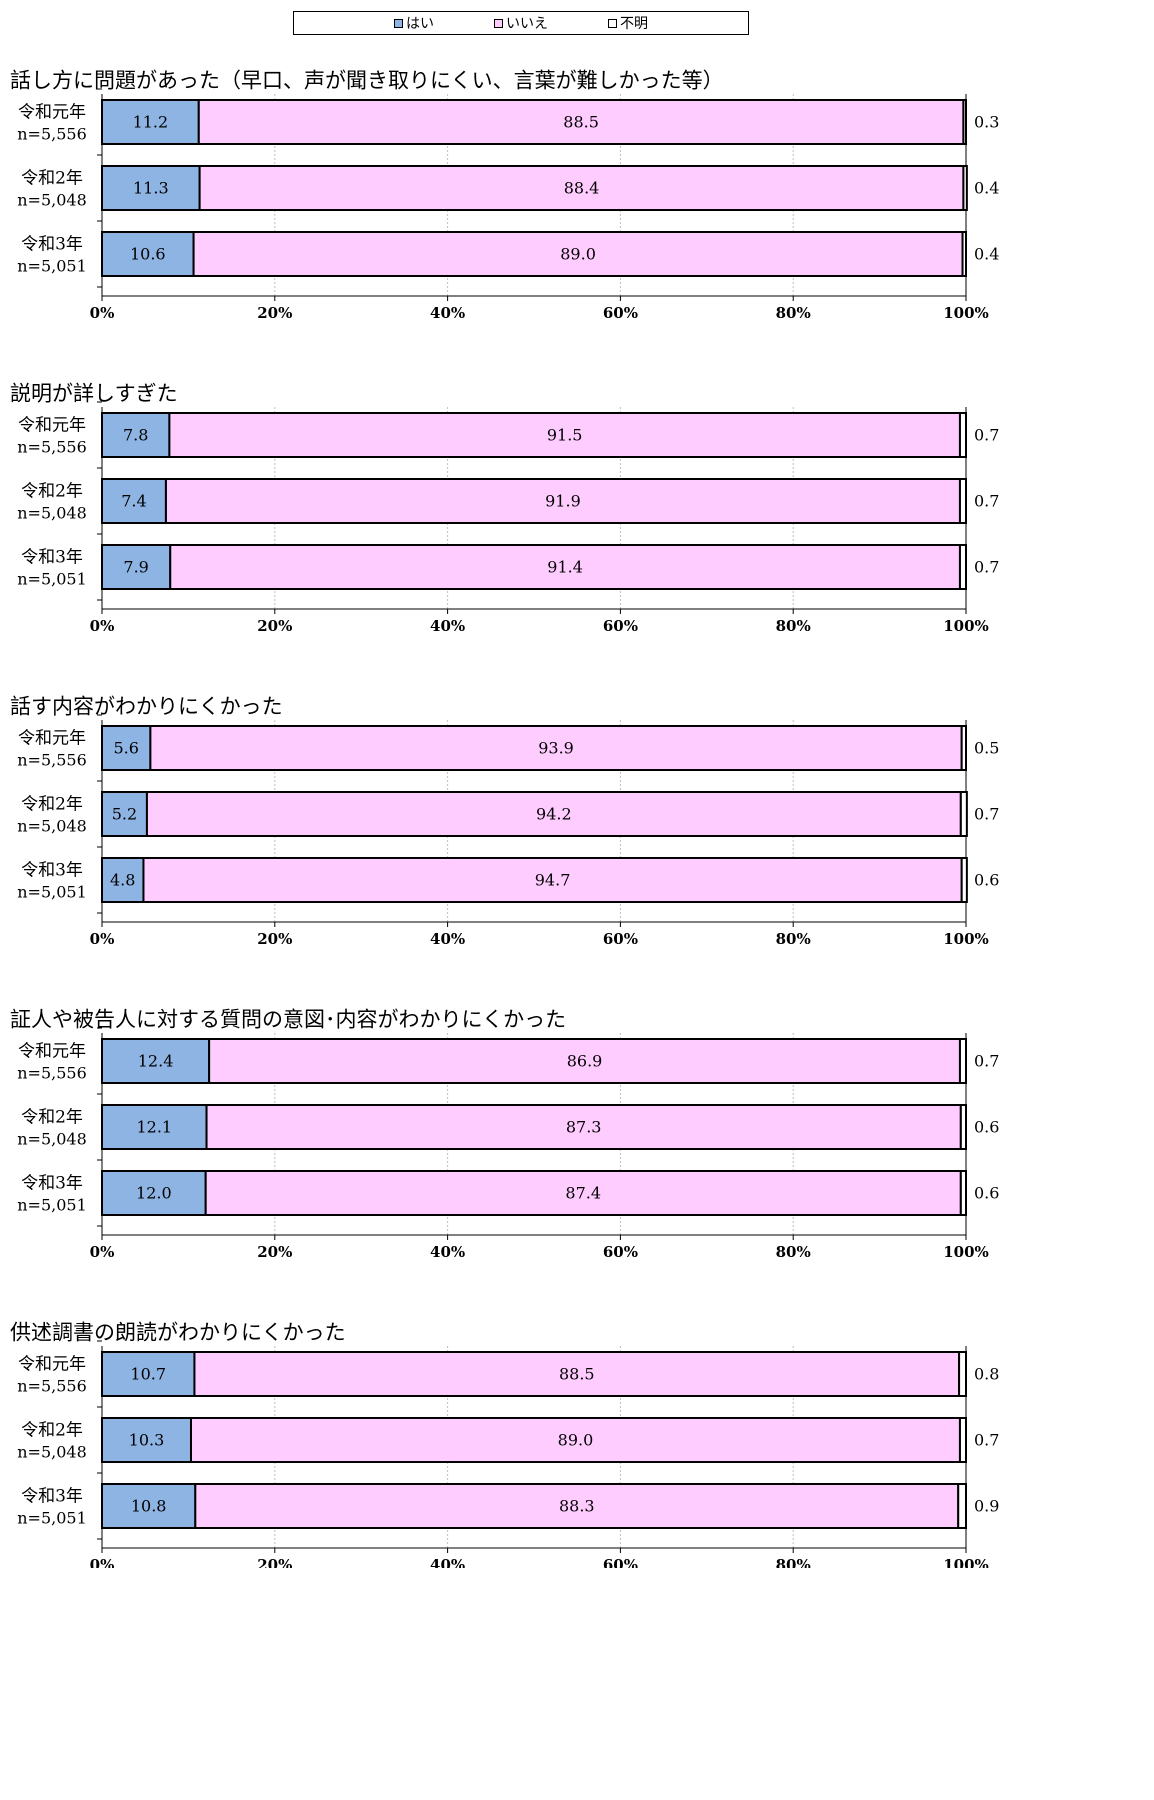 The image size is (1154, 1800). What do you see at coordinates (986, 1506) in the screenshot?
I see `data-label-unknown: 0.9` at bounding box center [986, 1506].